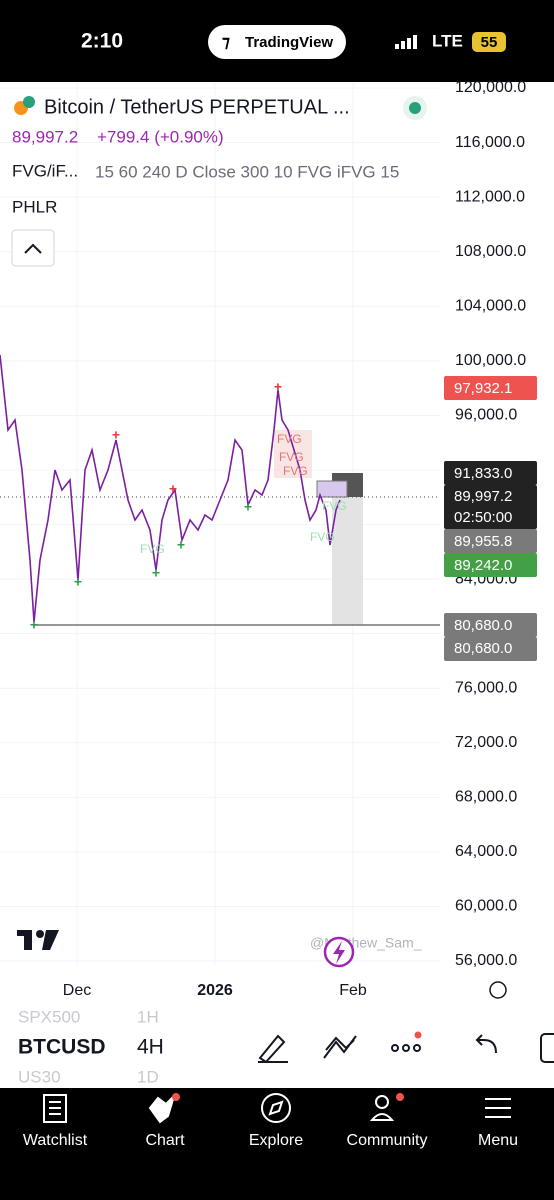  I want to click on network: LTE, so click(447, 40).